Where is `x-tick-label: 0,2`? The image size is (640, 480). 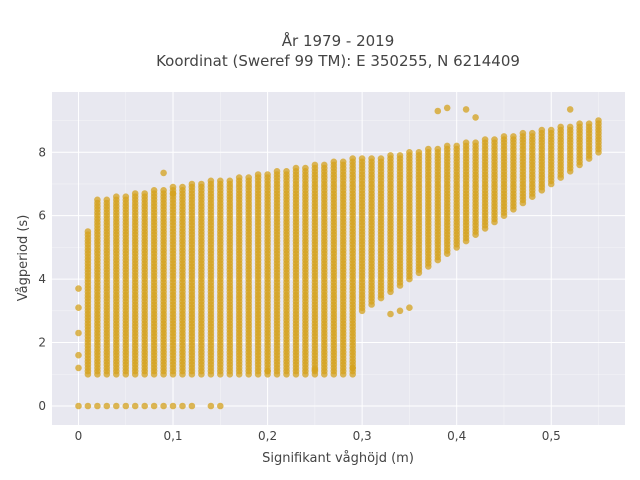 x-tick-label: 0,2 is located at coordinates (267, 436).